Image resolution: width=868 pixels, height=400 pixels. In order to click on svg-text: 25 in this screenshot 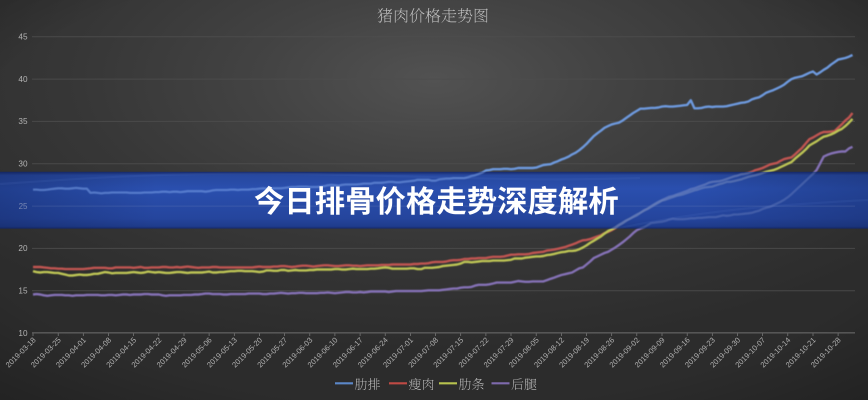, I will do `click(23, 206)`.